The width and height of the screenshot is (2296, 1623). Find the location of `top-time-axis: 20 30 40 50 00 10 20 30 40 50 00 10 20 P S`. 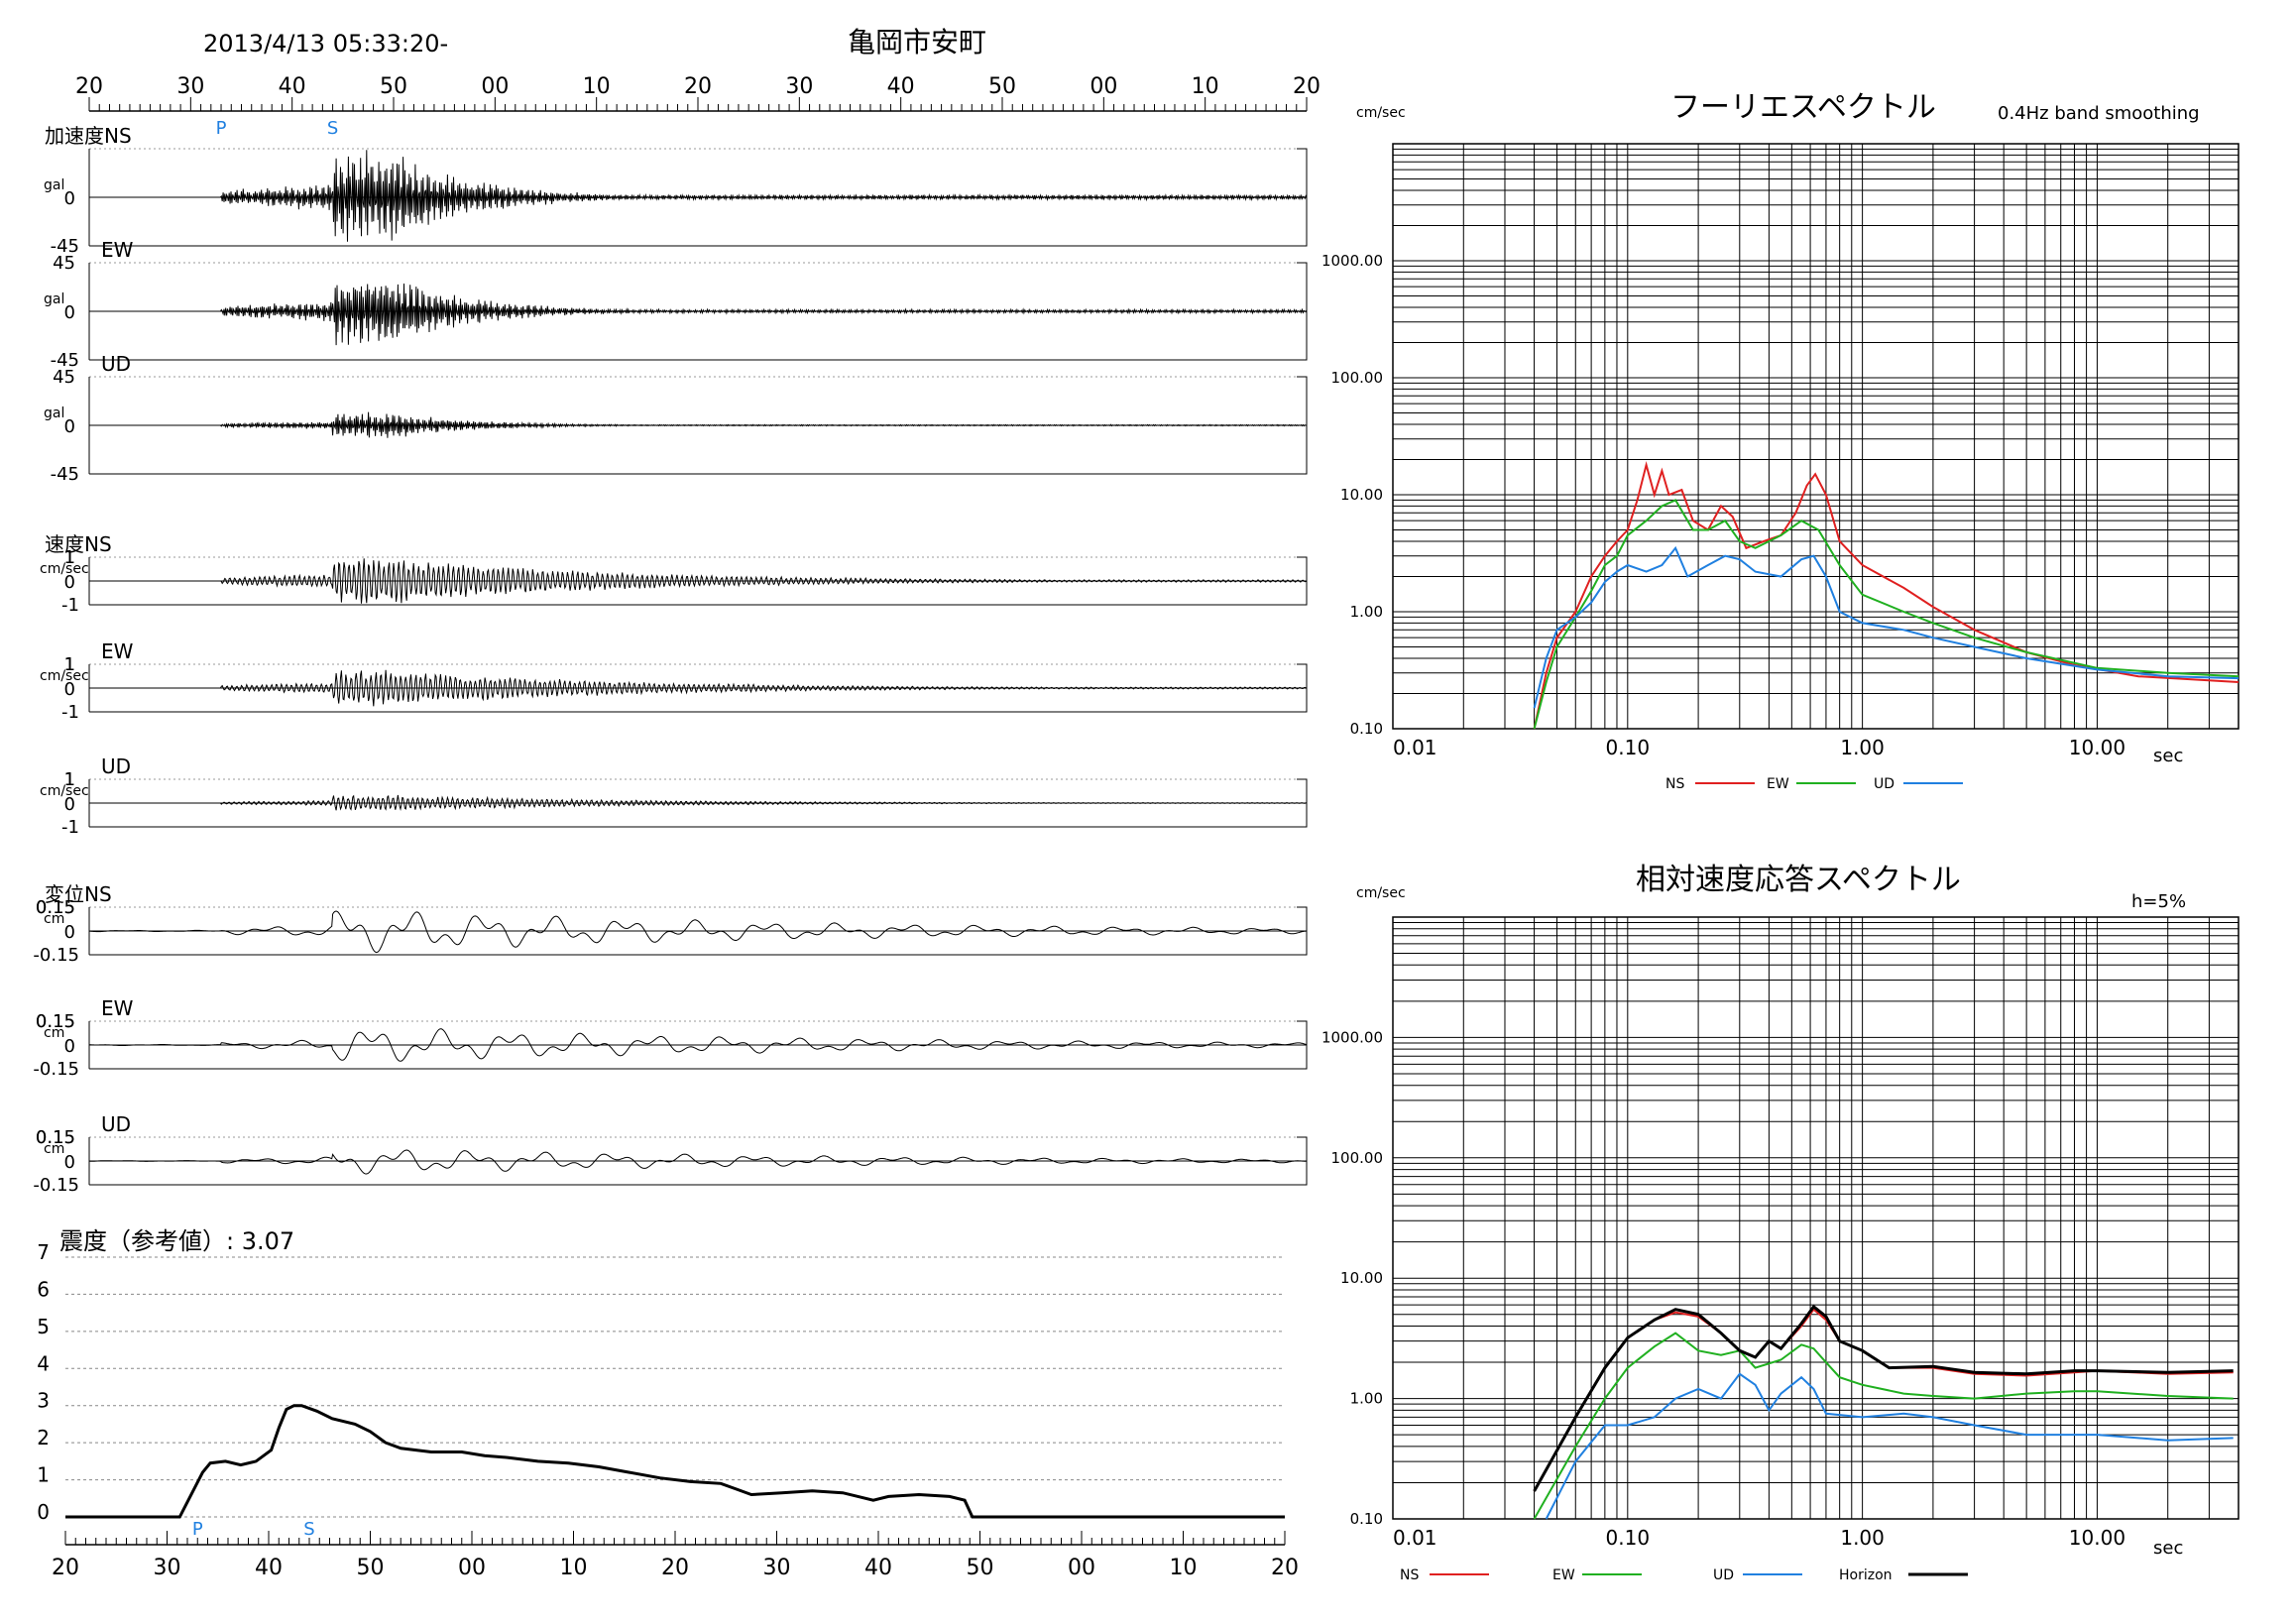

top-time-axis: 20 30 40 50 00 10 20 30 40 50 00 10 20 P S is located at coordinates (698, 106).